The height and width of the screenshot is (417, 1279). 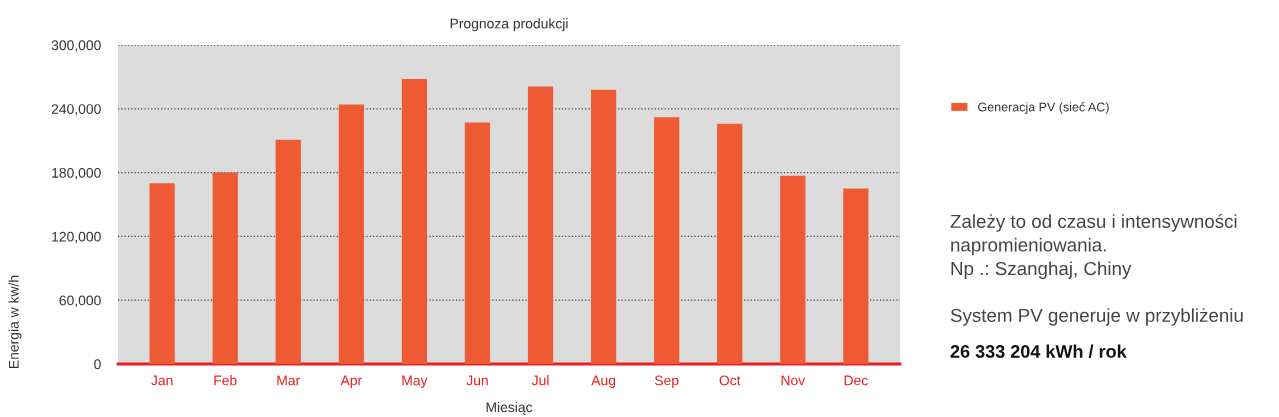 What do you see at coordinates (793, 380) in the screenshot?
I see `x-tick-label: Nov` at bounding box center [793, 380].